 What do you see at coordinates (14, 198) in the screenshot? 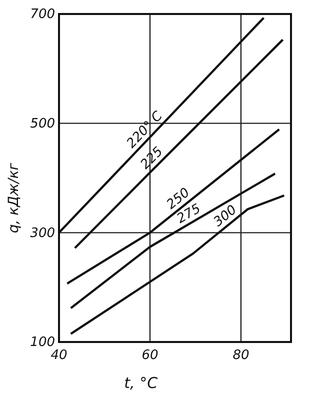
I see `y-axis-title: q, кДж/кг` at bounding box center [14, 198].